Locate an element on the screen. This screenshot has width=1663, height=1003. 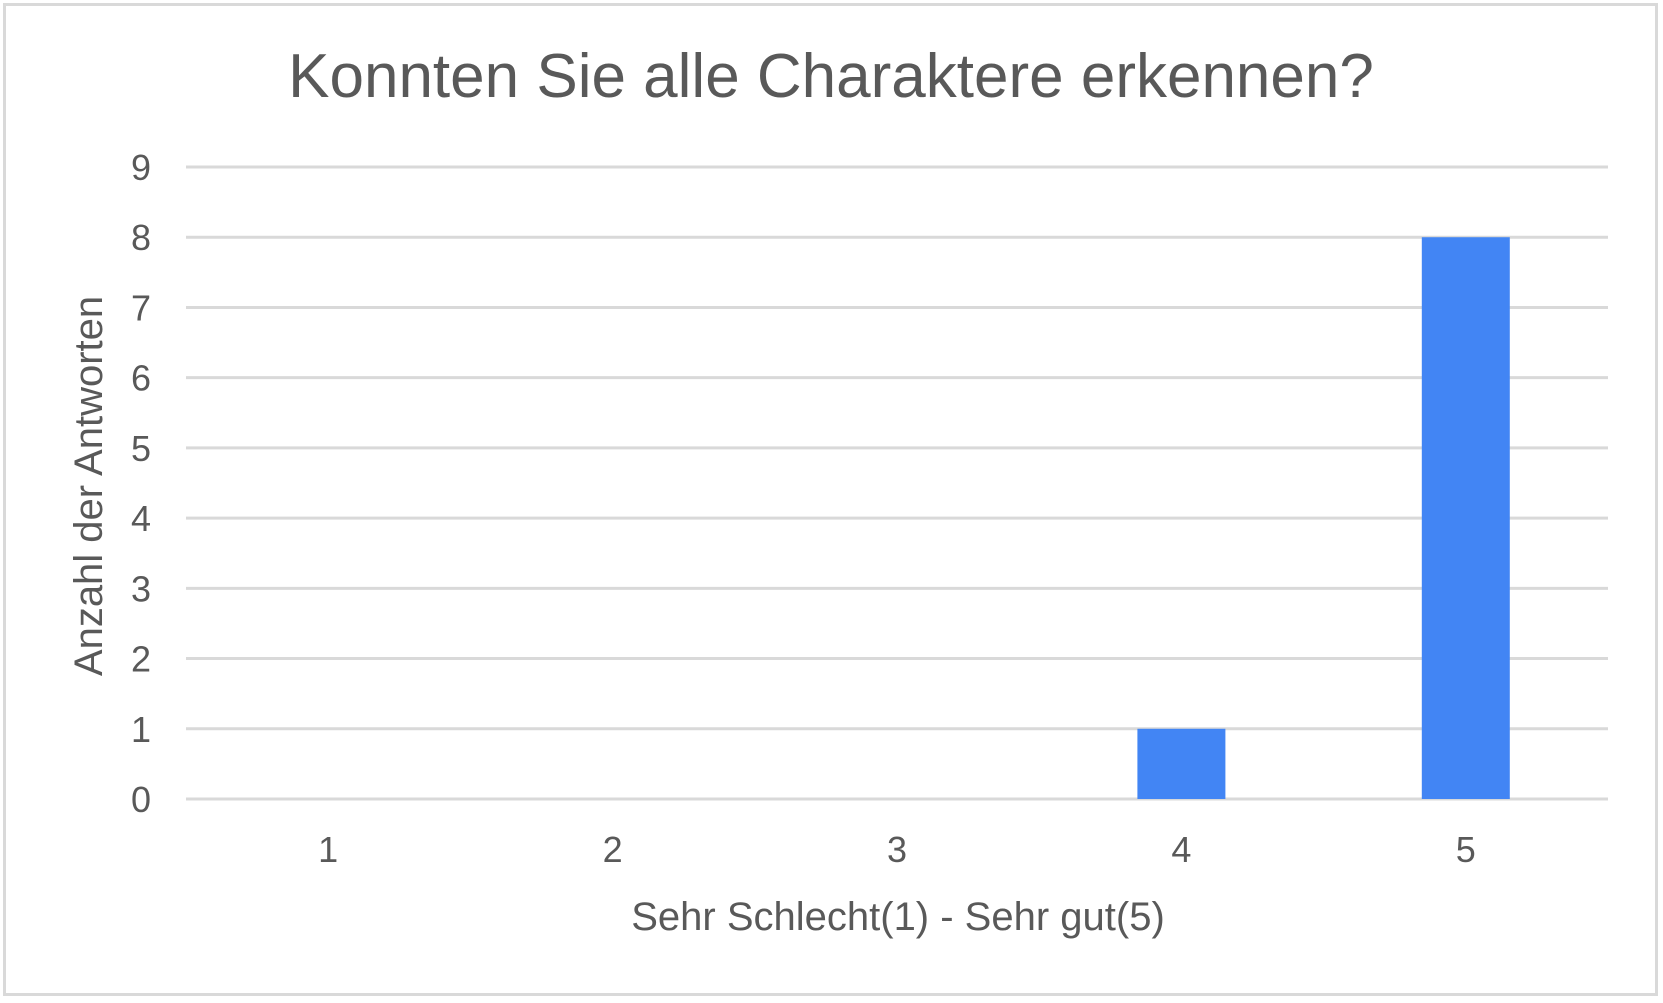
y-tick-label: 4 is located at coordinates (141, 518).